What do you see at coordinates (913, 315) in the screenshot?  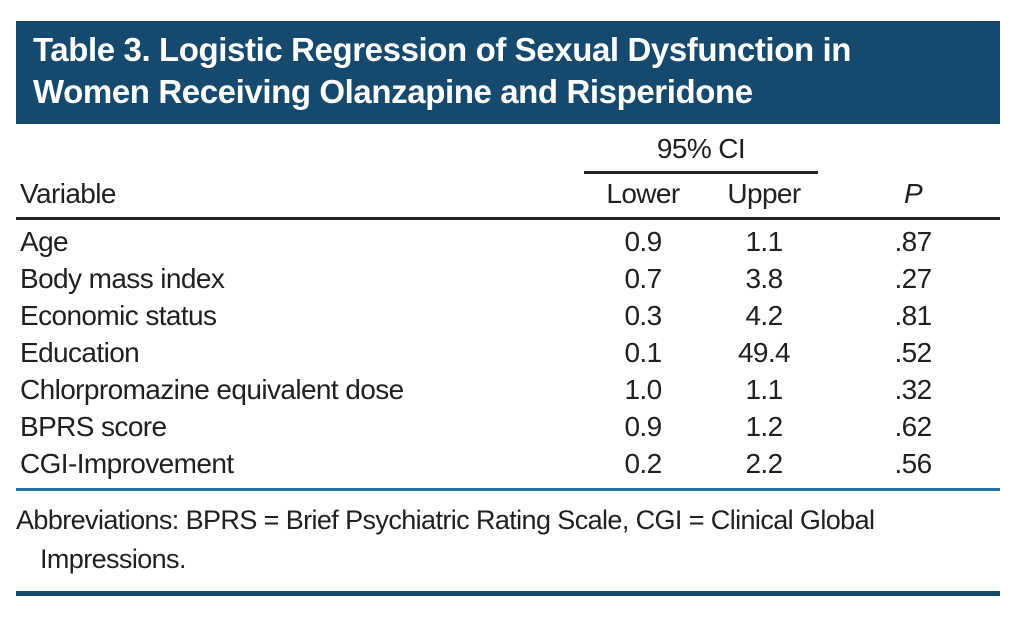 I see `row-p-value: .81` at bounding box center [913, 315].